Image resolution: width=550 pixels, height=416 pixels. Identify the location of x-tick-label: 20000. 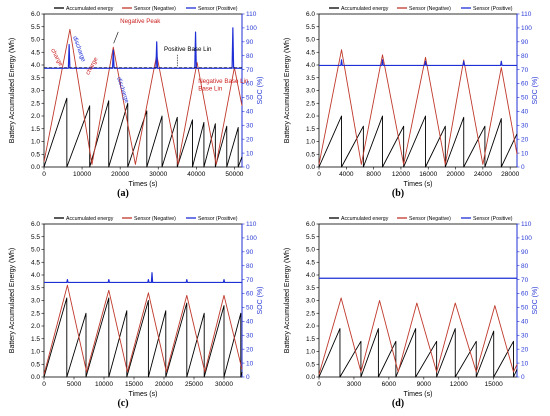
(456, 174).